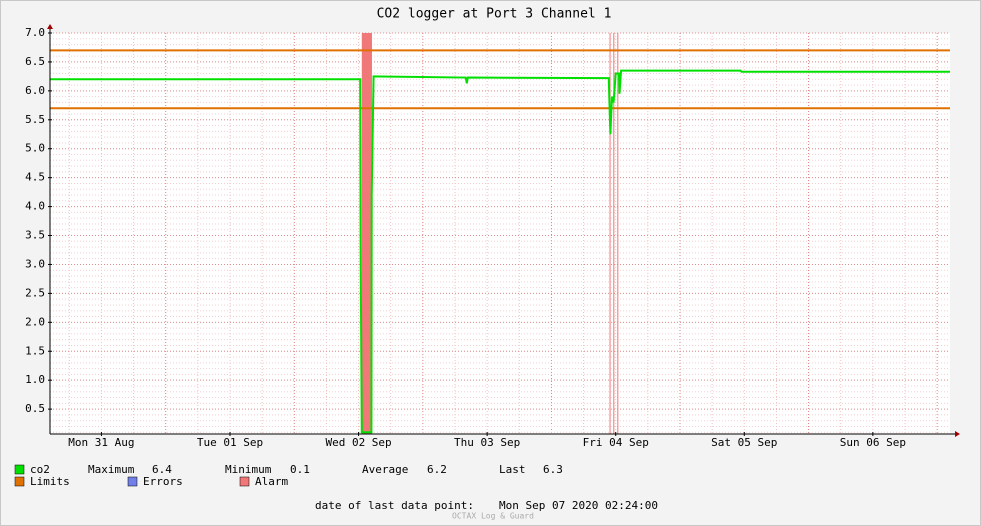 Image resolution: width=981 pixels, height=526 pixels. Describe the element at coordinates (385, 469) in the screenshot. I see `stat-label: Average` at that location.